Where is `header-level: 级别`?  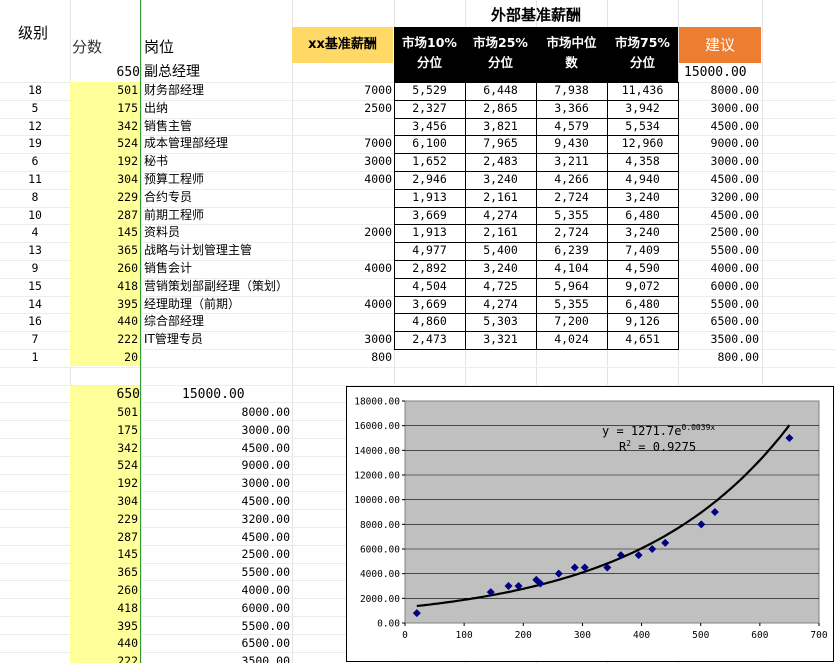
header-level: 级别 is located at coordinates (33, 33).